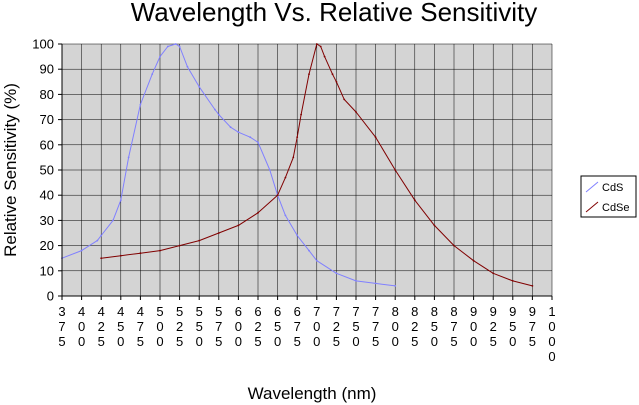 This screenshot has width=639, height=405. What do you see at coordinates (608, 196) in the screenshot?
I see `legend-box` at bounding box center [608, 196].